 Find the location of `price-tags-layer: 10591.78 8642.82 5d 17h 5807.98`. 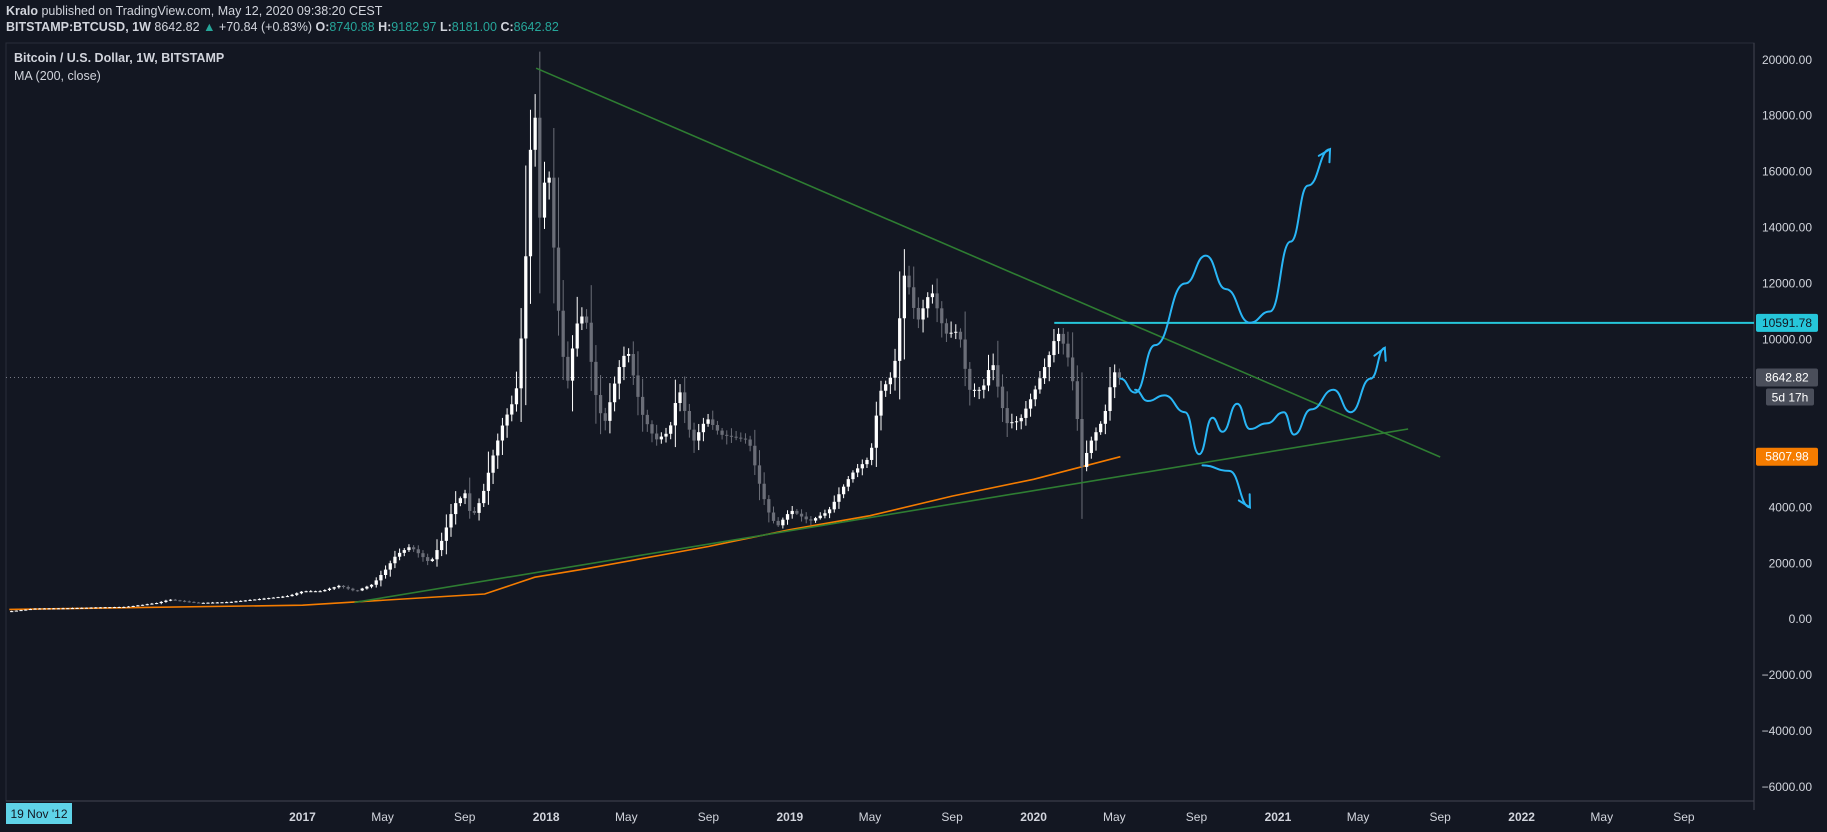

price-tags-layer: 10591.78 8642.82 5d 17h 5807.98 is located at coordinates (1787, 389).